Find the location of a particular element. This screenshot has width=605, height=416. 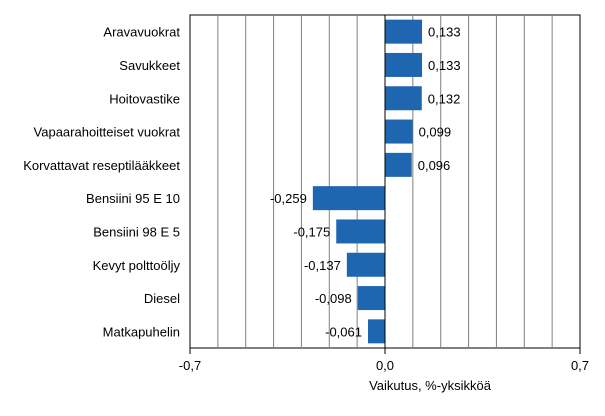

value-label: -0,098 is located at coordinates (333, 298).